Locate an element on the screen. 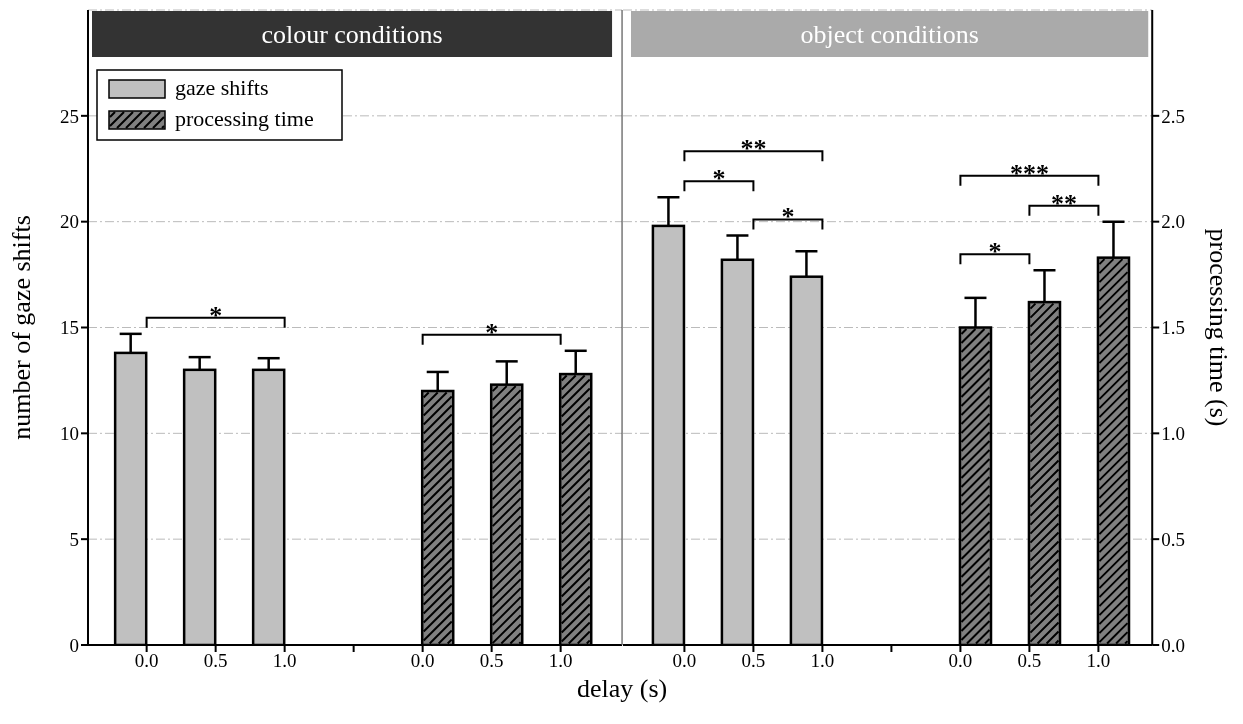 This screenshot has width=1243, height=724. y2-tick-label: 1.5 is located at coordinates (1173, 328).